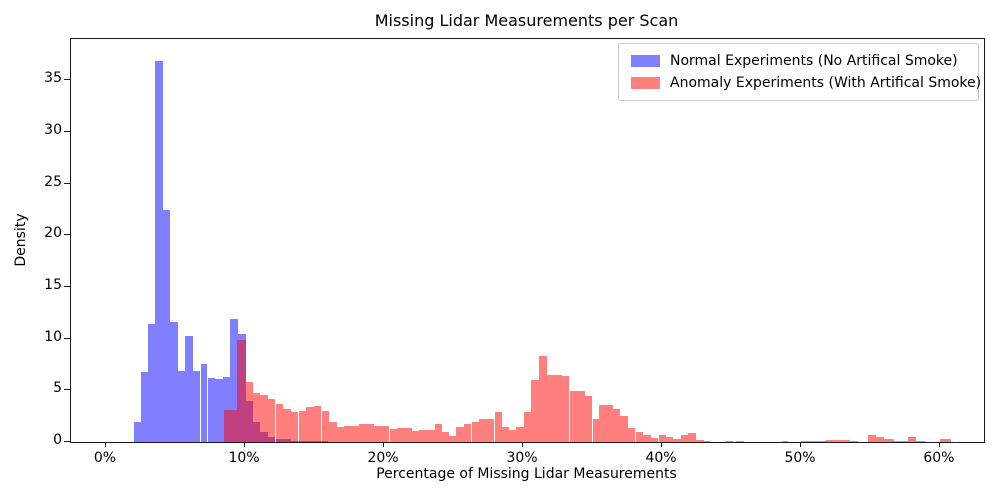 This screenshot has height=500, width=1000. What do you see at coordinates (53, 130) in the screenshot?
I see `y-tick-label: 30` at bounding box center [53, 130].